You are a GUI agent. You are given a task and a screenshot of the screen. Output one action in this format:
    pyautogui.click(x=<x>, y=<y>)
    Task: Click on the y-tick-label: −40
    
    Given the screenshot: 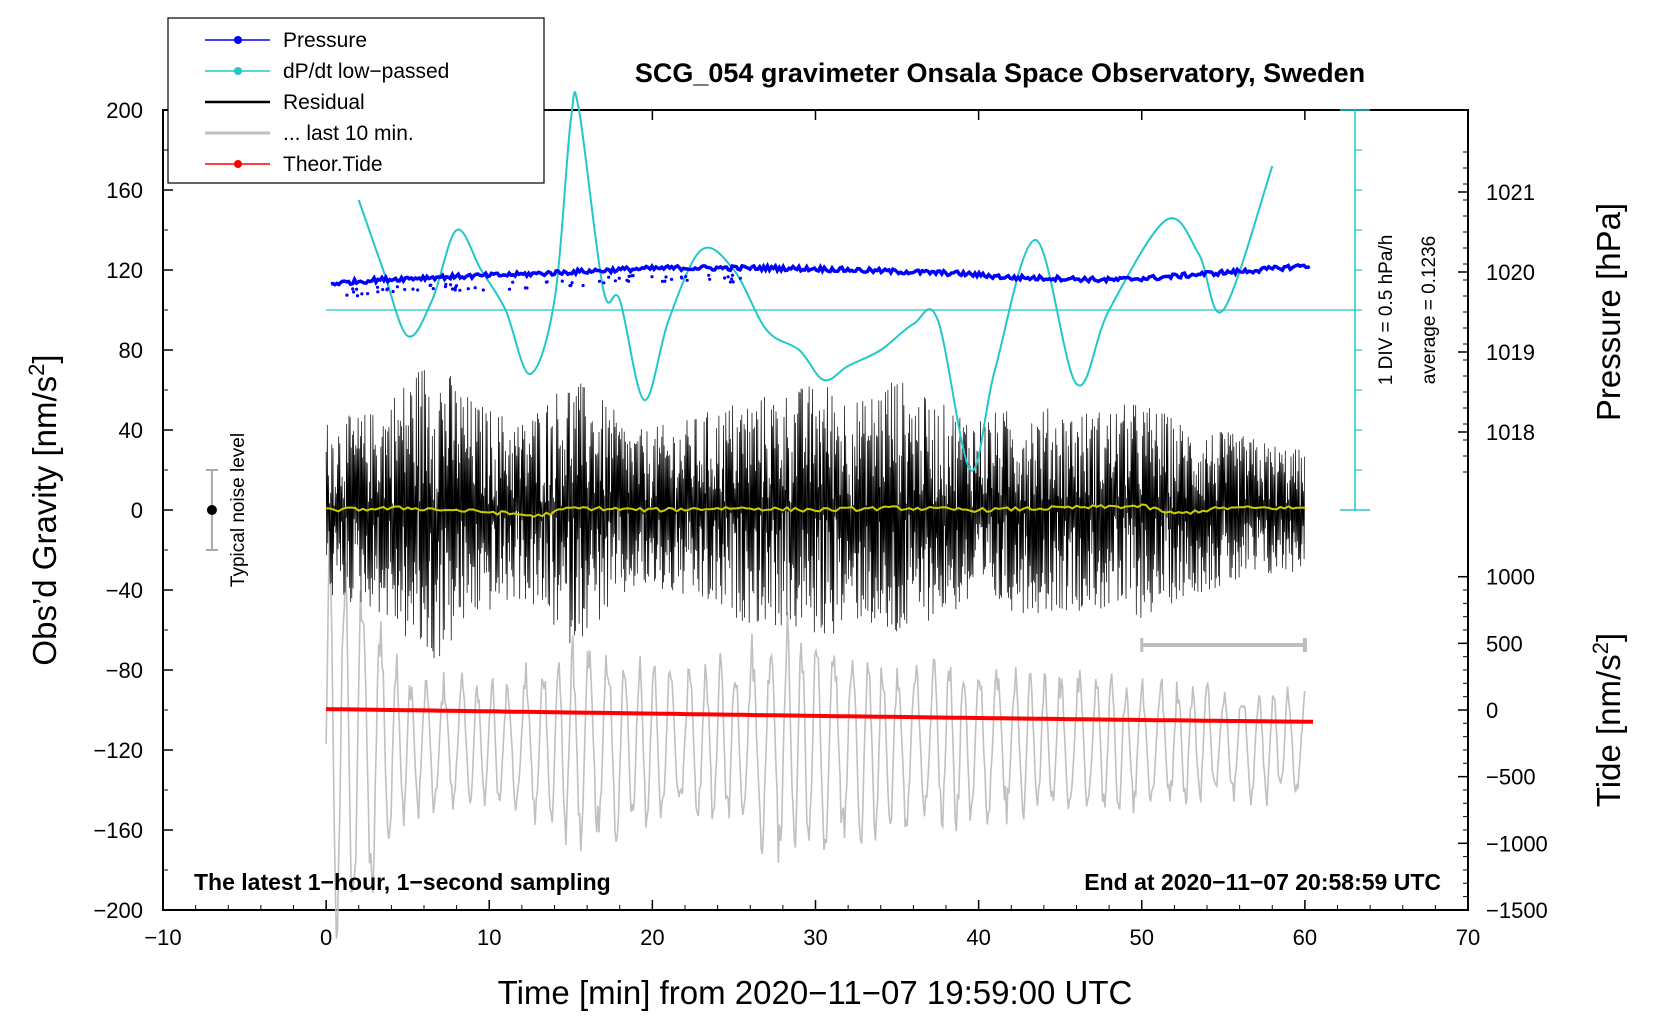 What is the action you would take?
    pyautogui.click(x=124, y=590)
    